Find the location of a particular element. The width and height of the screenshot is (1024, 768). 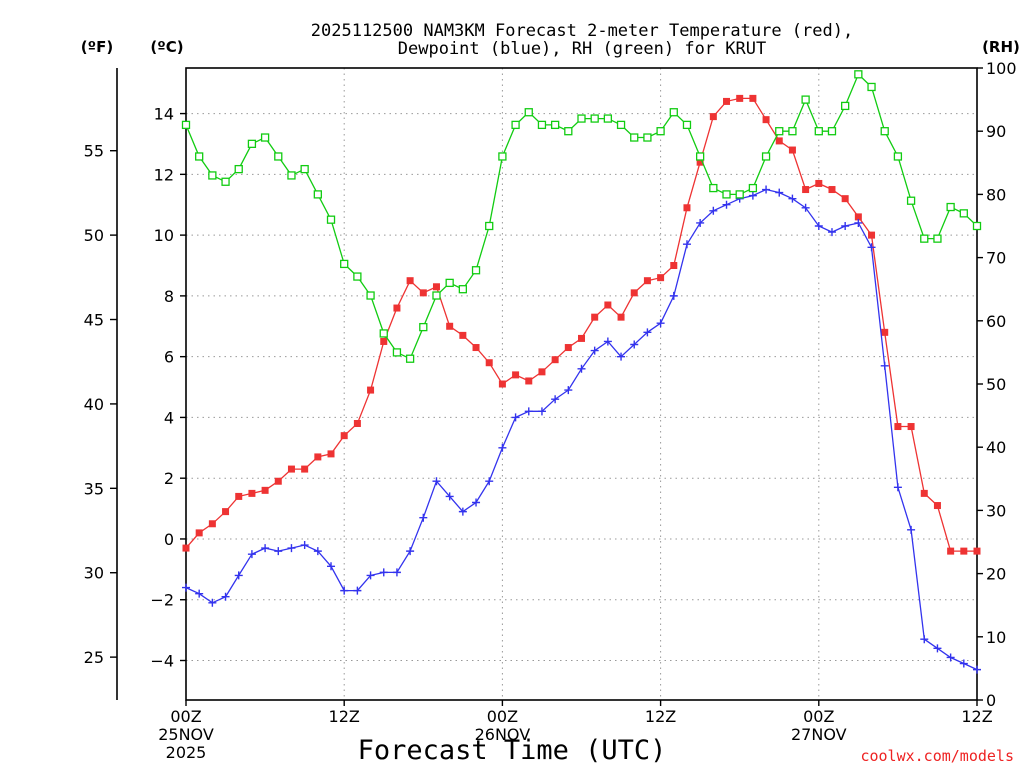

fahrenheit-tick-label: 55 is located at coordinates (94, 151).